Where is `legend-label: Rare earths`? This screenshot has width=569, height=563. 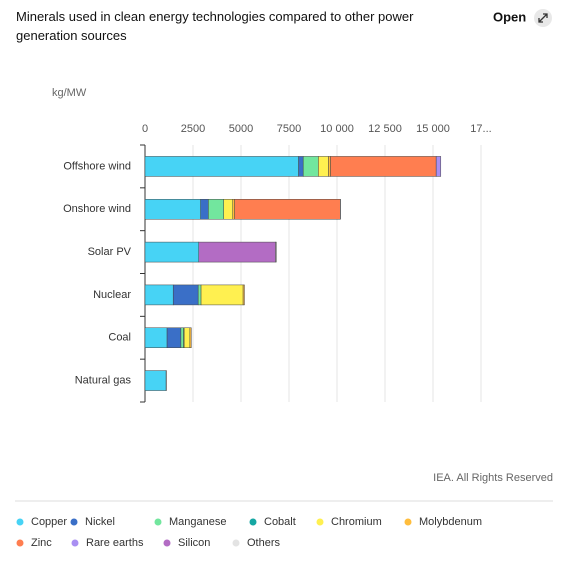 legend-label: Rare earths is located at coordinates (115, 543).